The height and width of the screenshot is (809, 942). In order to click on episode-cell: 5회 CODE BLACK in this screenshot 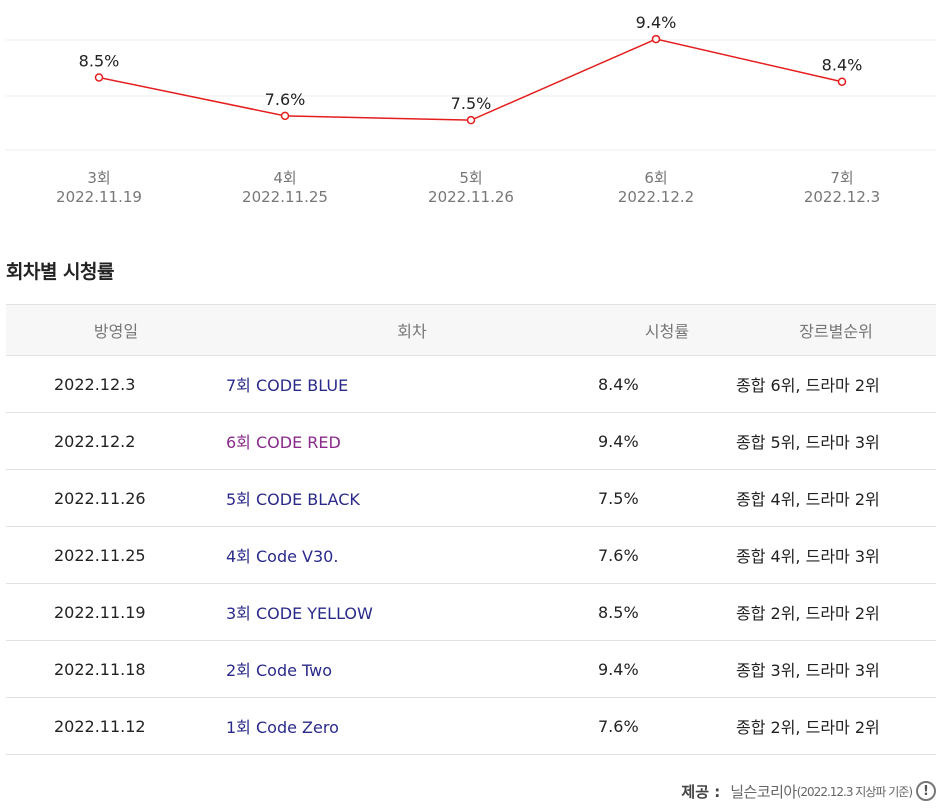, I will do `click(412, 498)`.